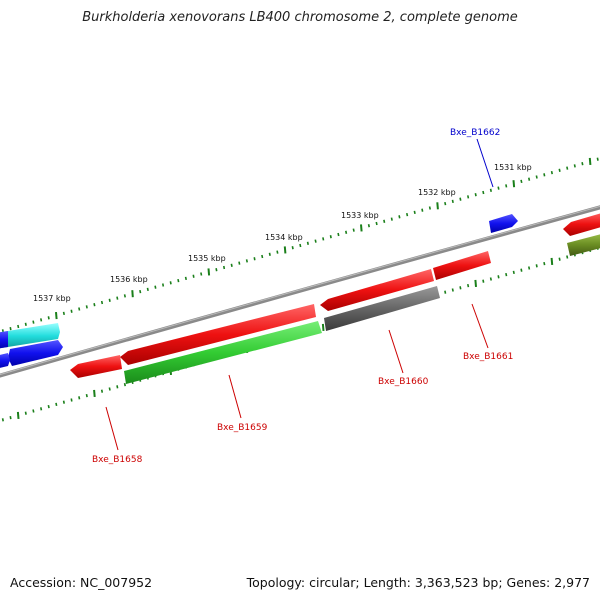 The width and height of the screenshot is (600, 600). Describe the element at coordinates (488, 357) in the screenshot. I see `gene-label-bxe-b1661: Bxe_B1661` at that location.